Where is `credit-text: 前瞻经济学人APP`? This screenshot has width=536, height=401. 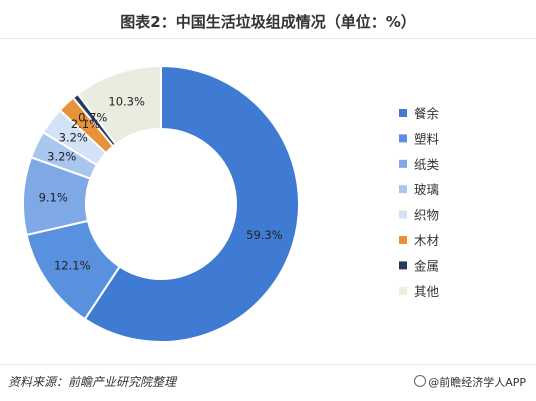
credit-text: 前瞻经济学人APP is located at coordinates (482, 382).